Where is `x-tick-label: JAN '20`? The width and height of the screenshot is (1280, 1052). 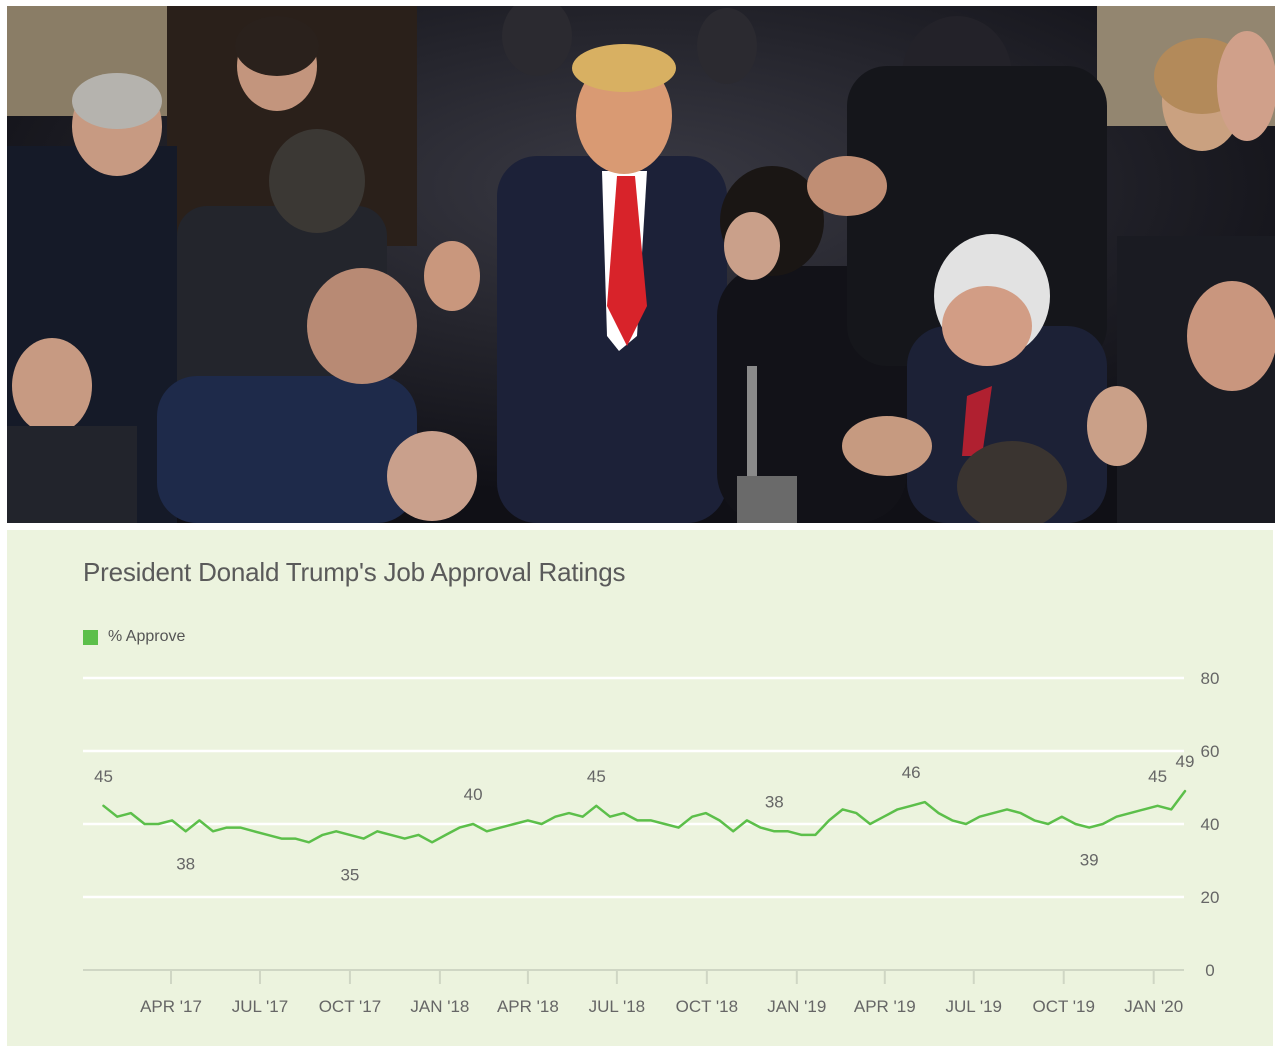
x-tick-label: JAN '20 is located at coordinates (1153, 1006).